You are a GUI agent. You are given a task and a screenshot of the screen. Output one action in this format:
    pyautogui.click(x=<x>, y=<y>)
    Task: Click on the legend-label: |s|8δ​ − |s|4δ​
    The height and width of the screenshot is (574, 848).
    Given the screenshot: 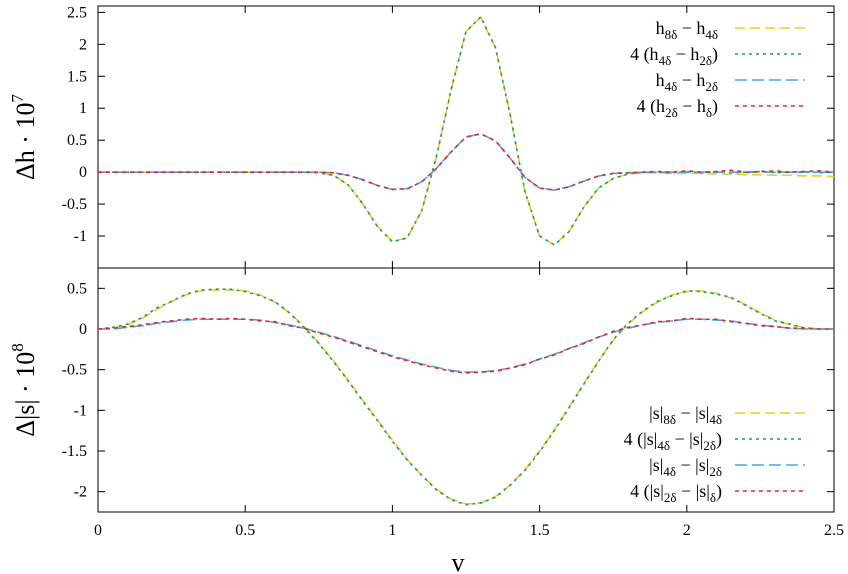 What is the action you would take?
    pyautogui.click(x=685, y=415)
    